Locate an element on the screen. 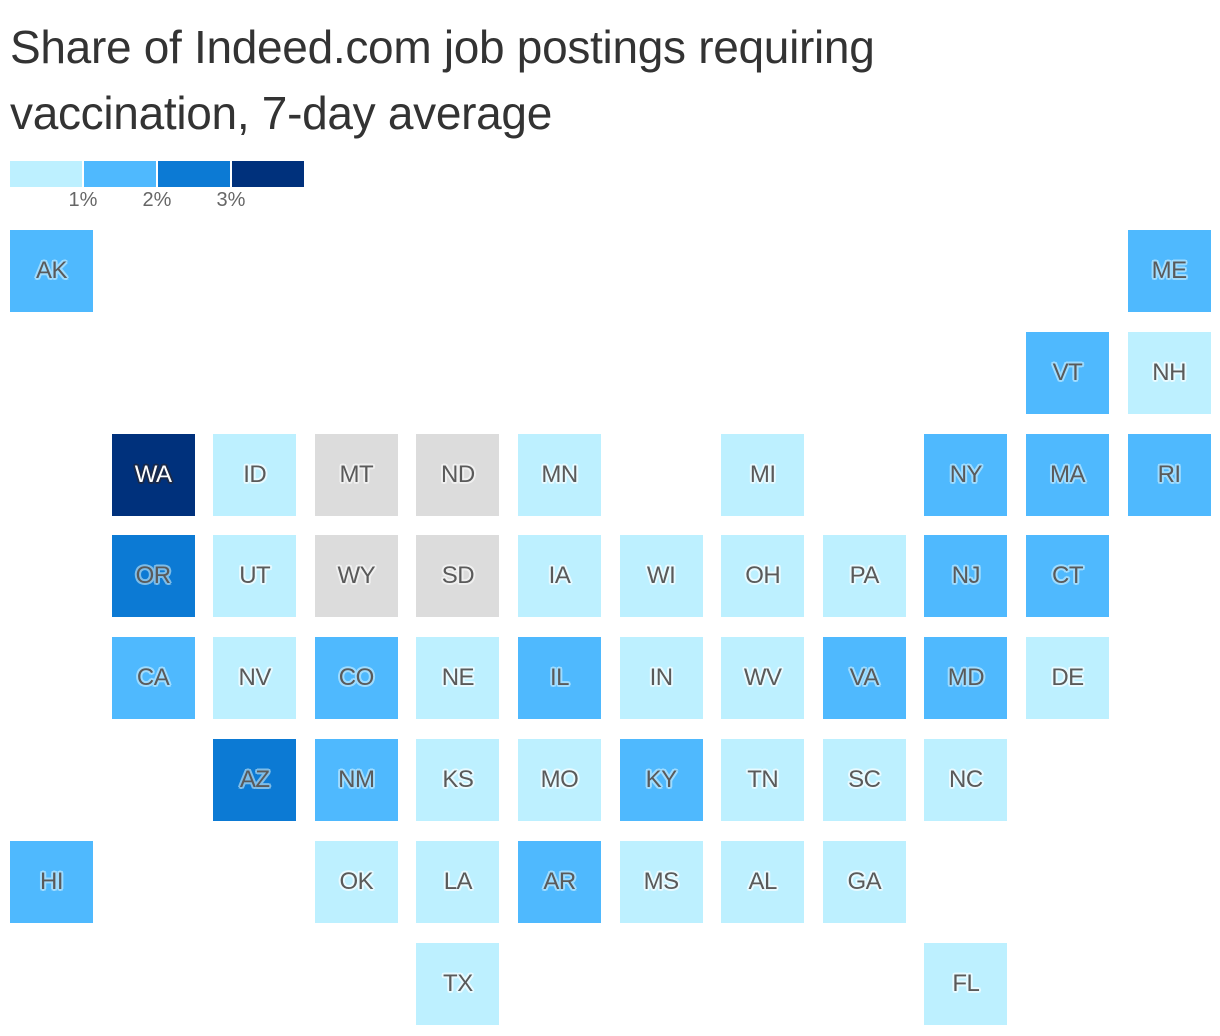 The width and height of the screenshot is (1220, 1036). state-tile-al: AL is located at coordinates (763, 881).